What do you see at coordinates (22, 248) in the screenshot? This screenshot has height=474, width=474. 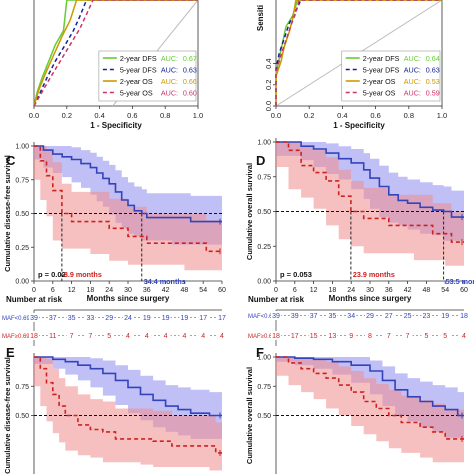 I see `y-tick-label: 0.25` at bounding box center [22, 248].